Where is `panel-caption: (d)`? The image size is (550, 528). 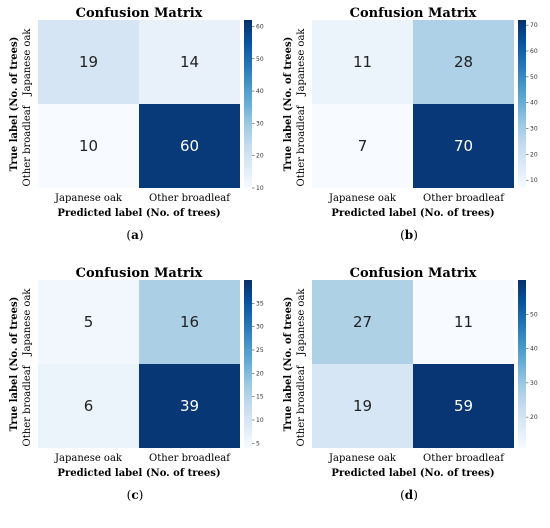
panel-caption: (d) is located at coordinates (409, 495).